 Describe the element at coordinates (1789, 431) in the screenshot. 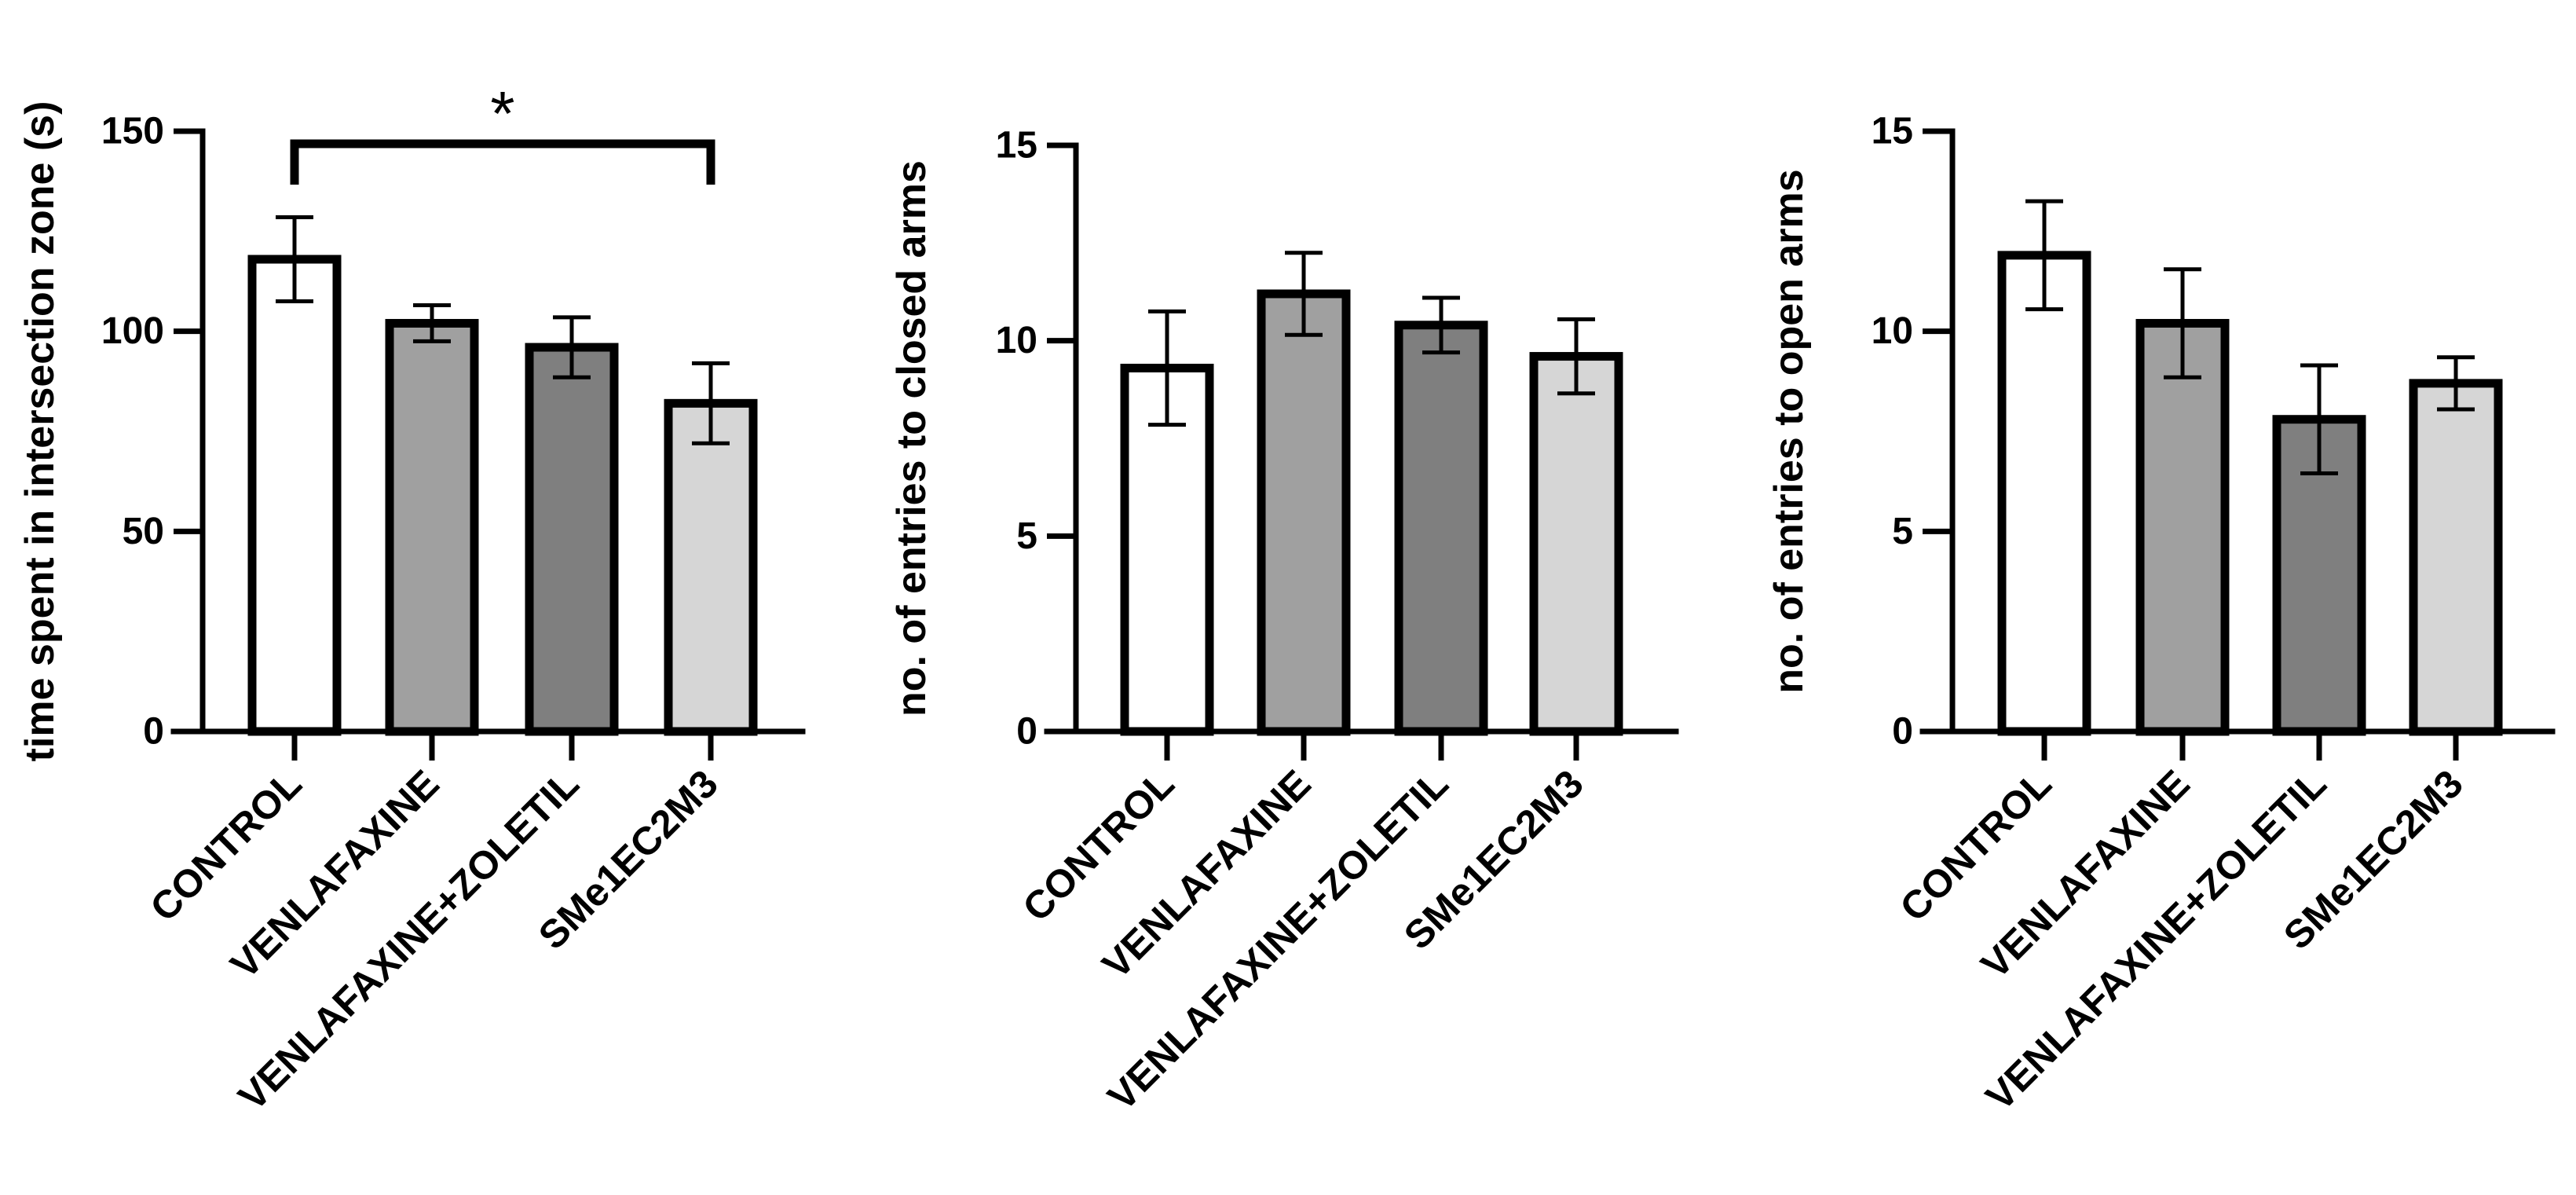

I see `y-axis-title: no. of entries to open arms` at that location.